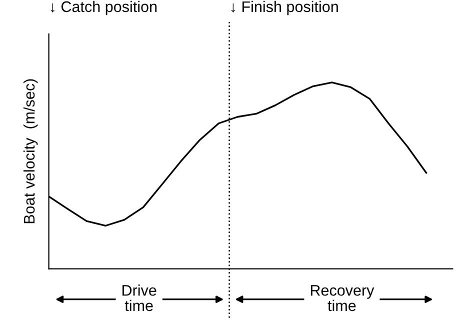  Describe the element at coordinates (139, 298) in the screenshot. I see `text: Drive time` at that location.